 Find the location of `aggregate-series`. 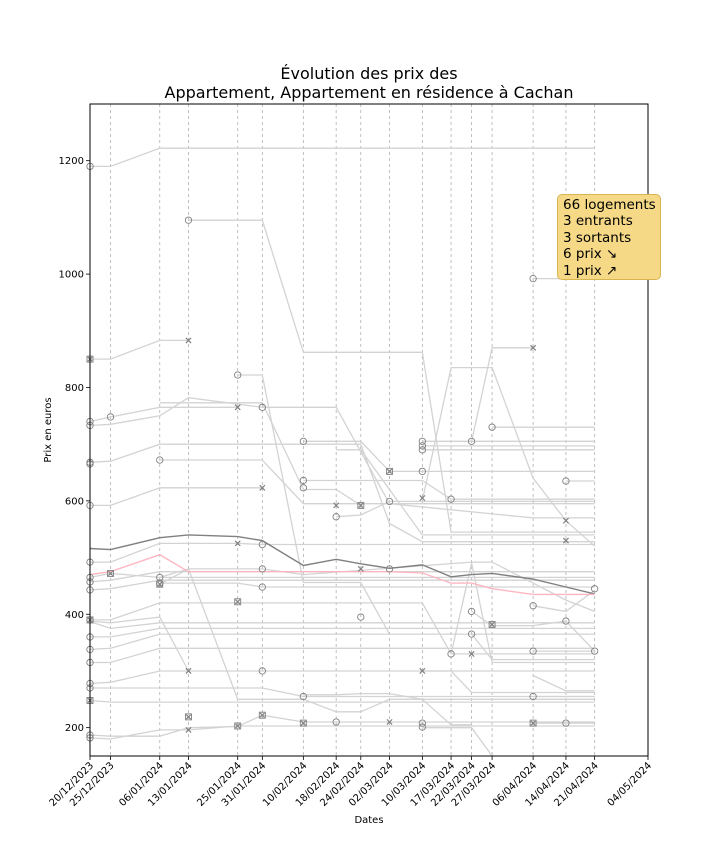

aggregate-series is located at coordinates (342, 565).